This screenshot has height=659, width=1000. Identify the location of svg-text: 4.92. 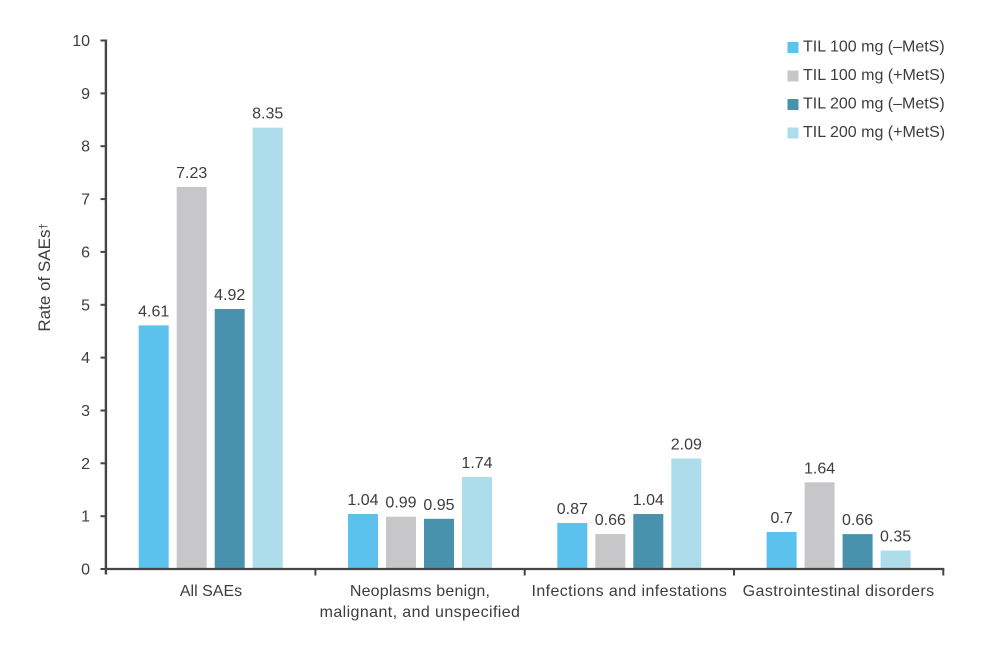
(229, 295).